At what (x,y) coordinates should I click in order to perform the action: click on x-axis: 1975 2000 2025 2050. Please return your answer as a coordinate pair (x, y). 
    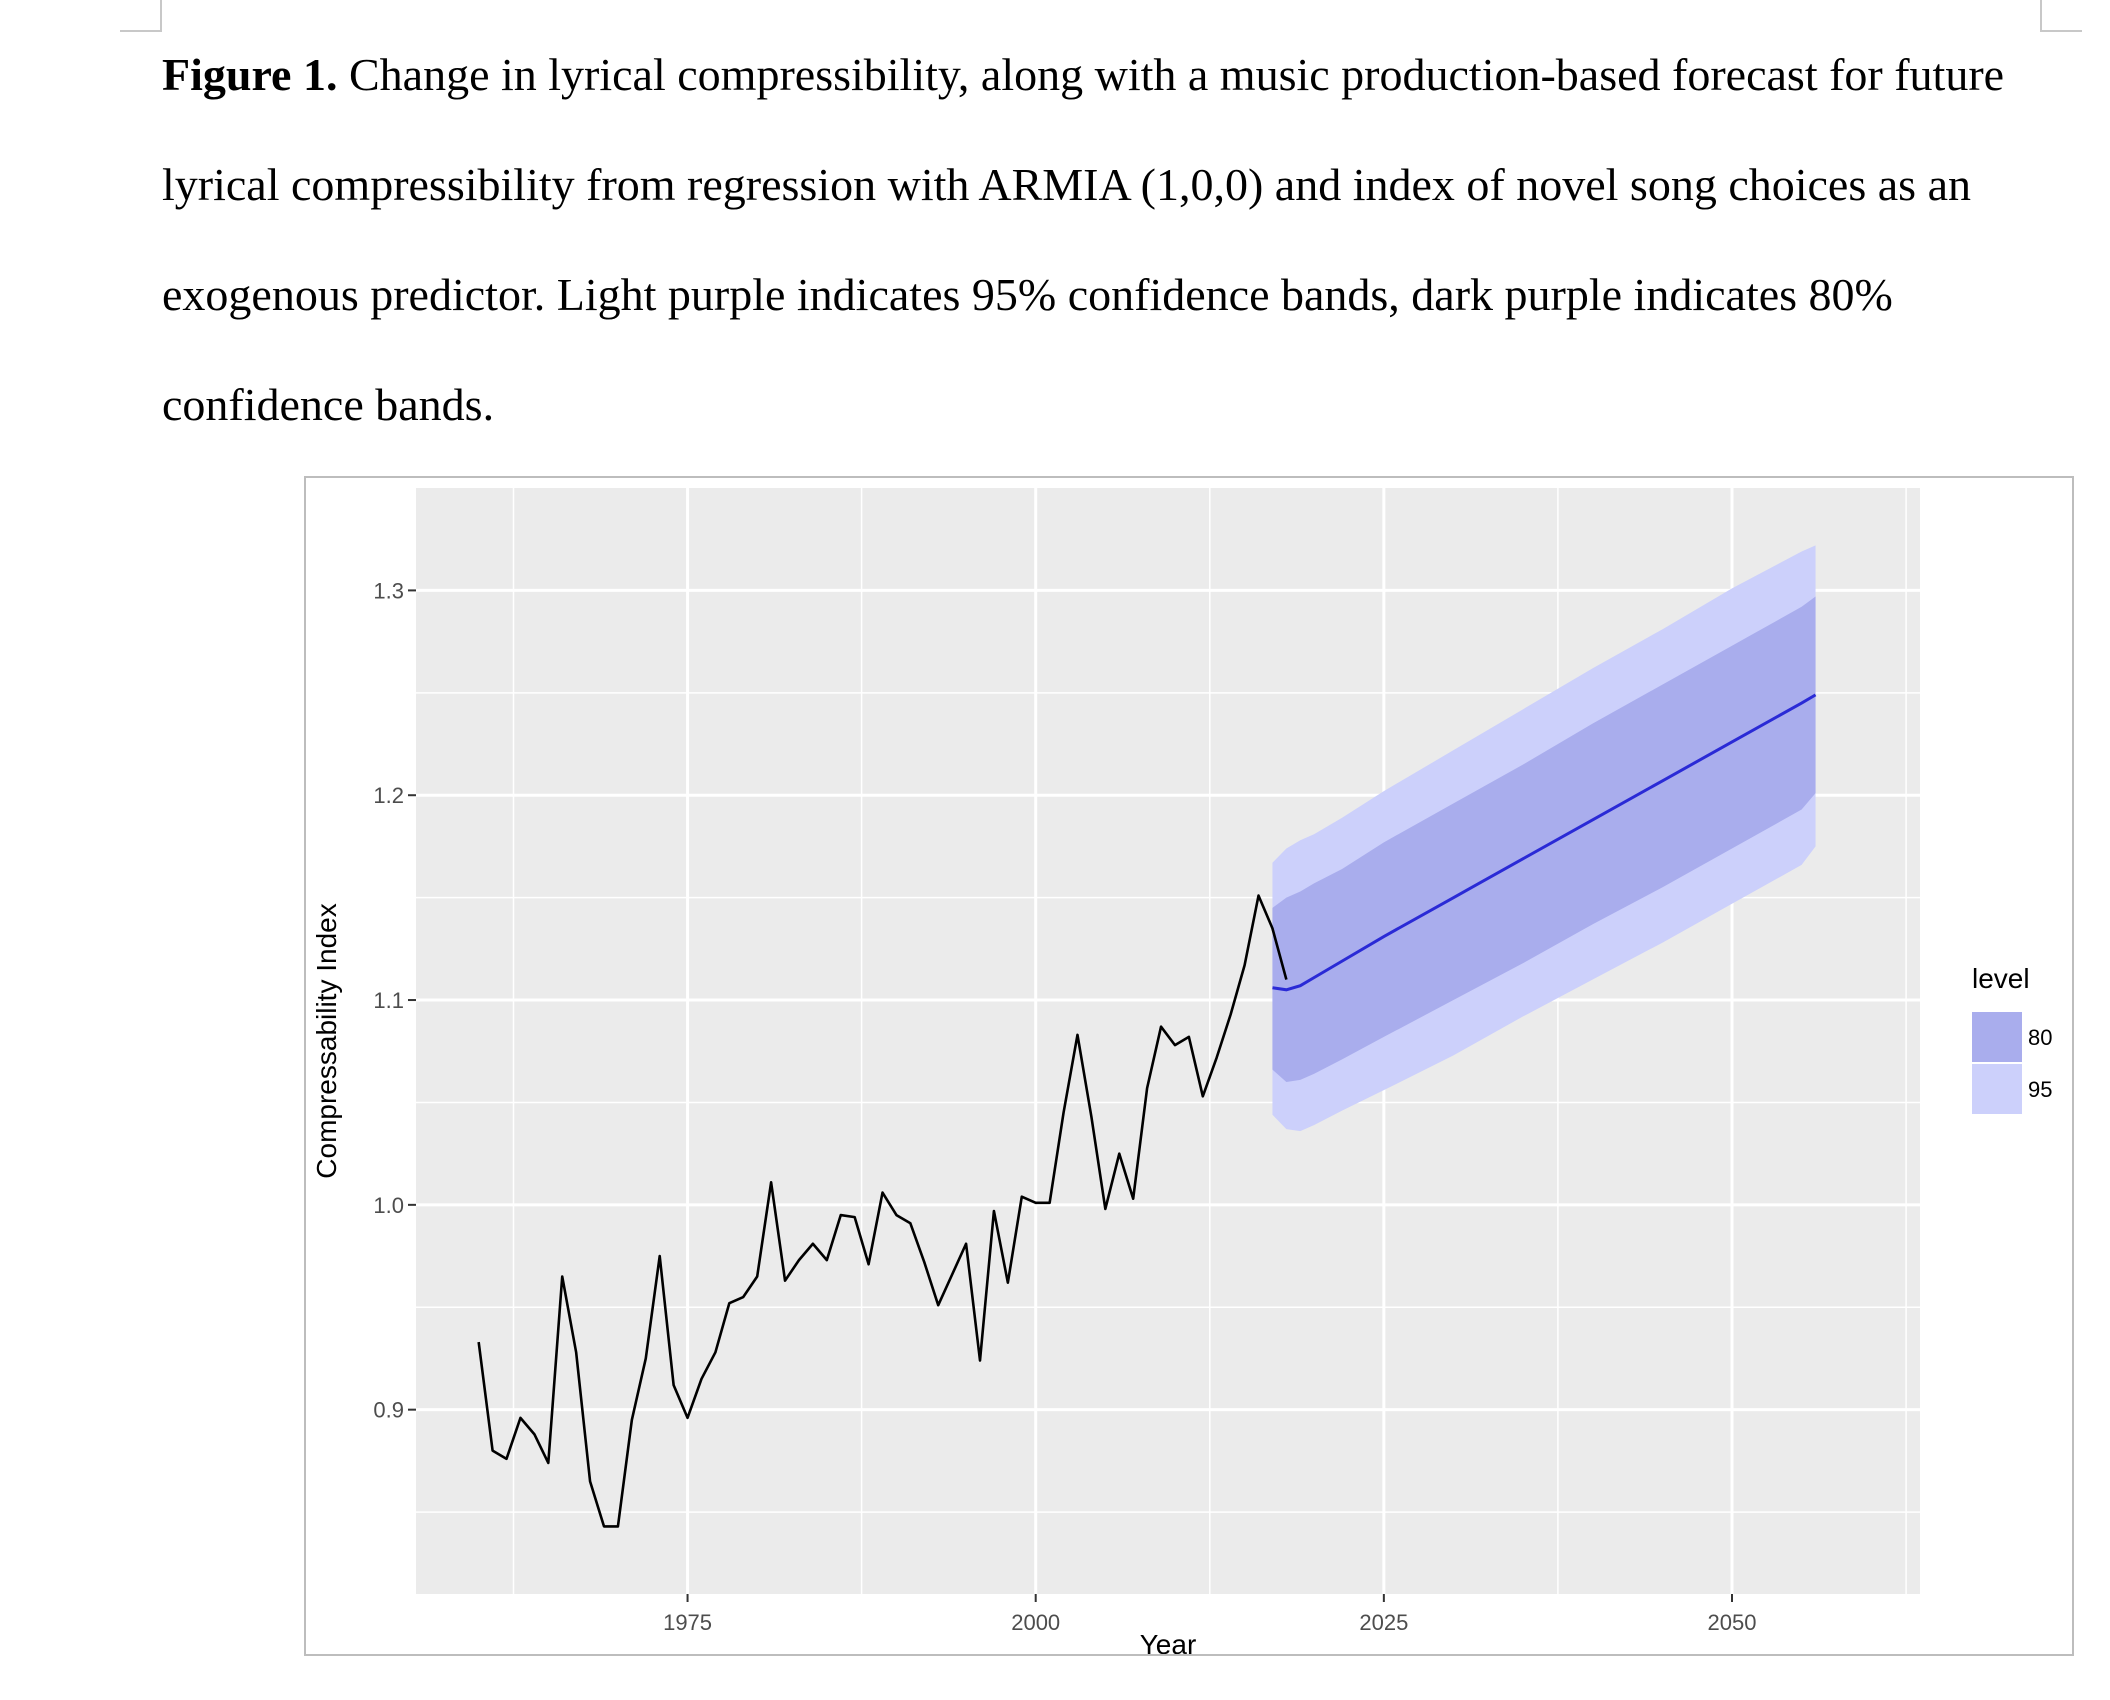
    Looking at the image, I should click on (1209, 1614).